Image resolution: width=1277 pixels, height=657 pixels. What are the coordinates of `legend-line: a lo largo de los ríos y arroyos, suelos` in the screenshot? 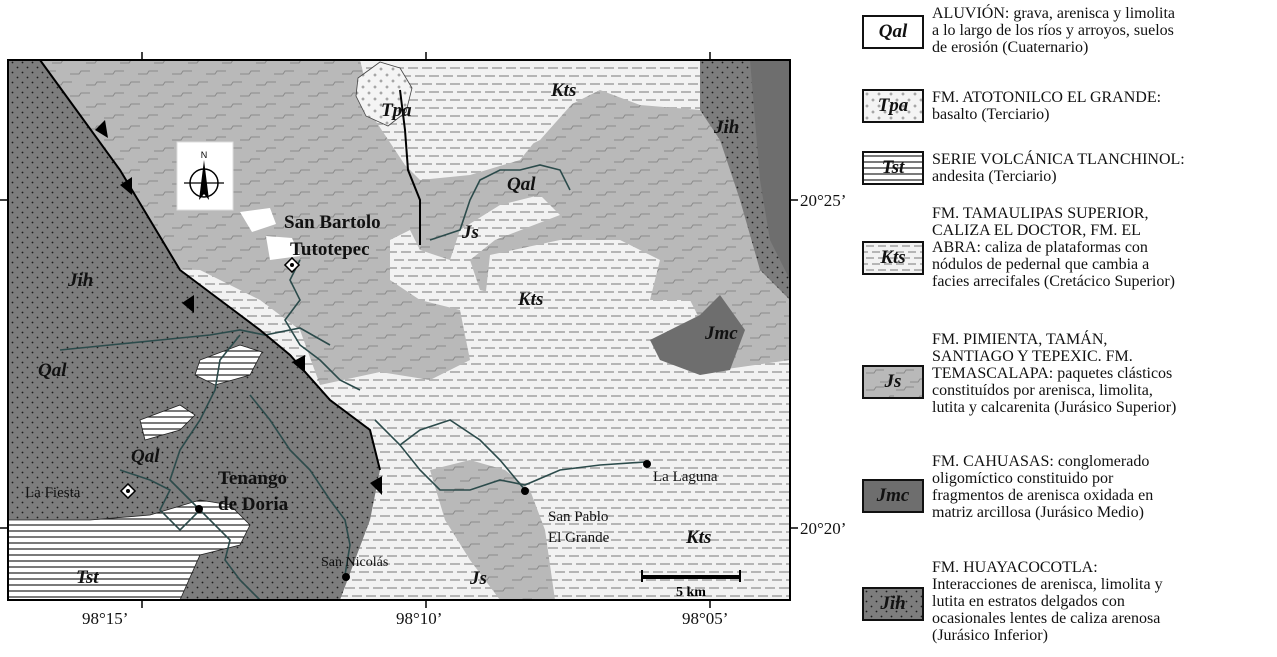 It's located at (1053, 30).